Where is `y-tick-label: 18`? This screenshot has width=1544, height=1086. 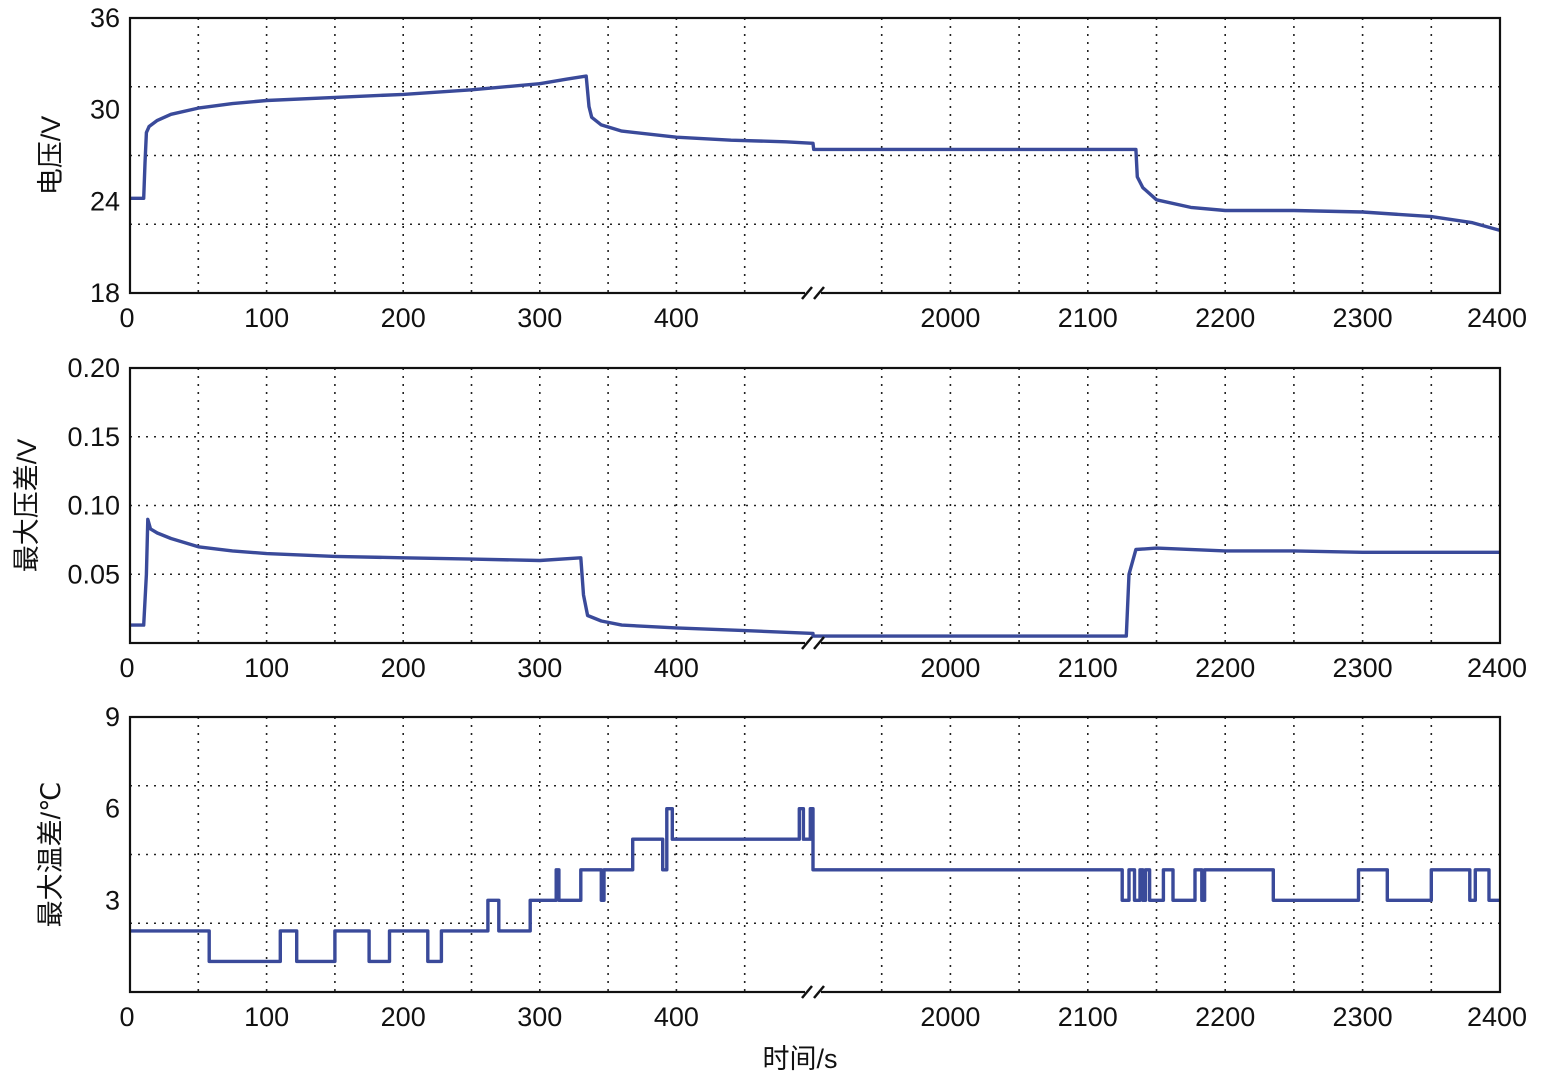
y-tick-label: 18 is located at coordinates (105, 293).